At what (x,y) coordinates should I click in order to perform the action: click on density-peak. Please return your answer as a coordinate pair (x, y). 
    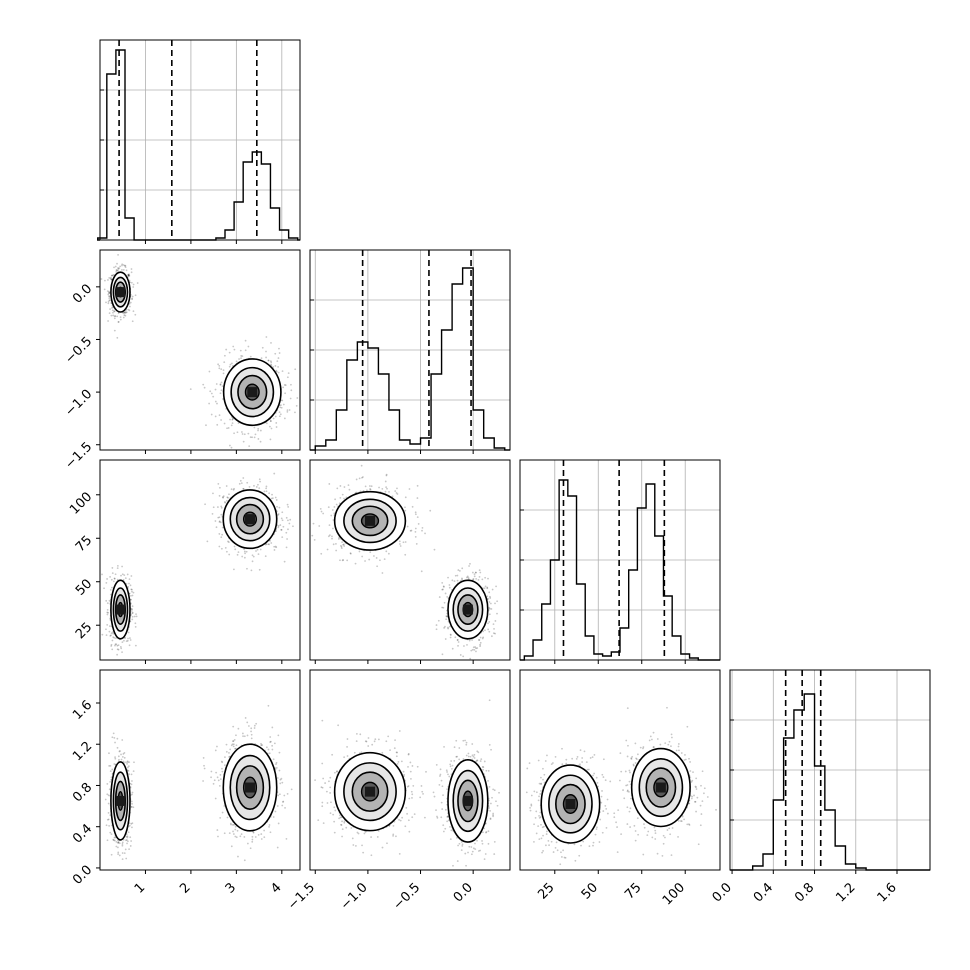
    Looking at the image, I should click on (120, 609).